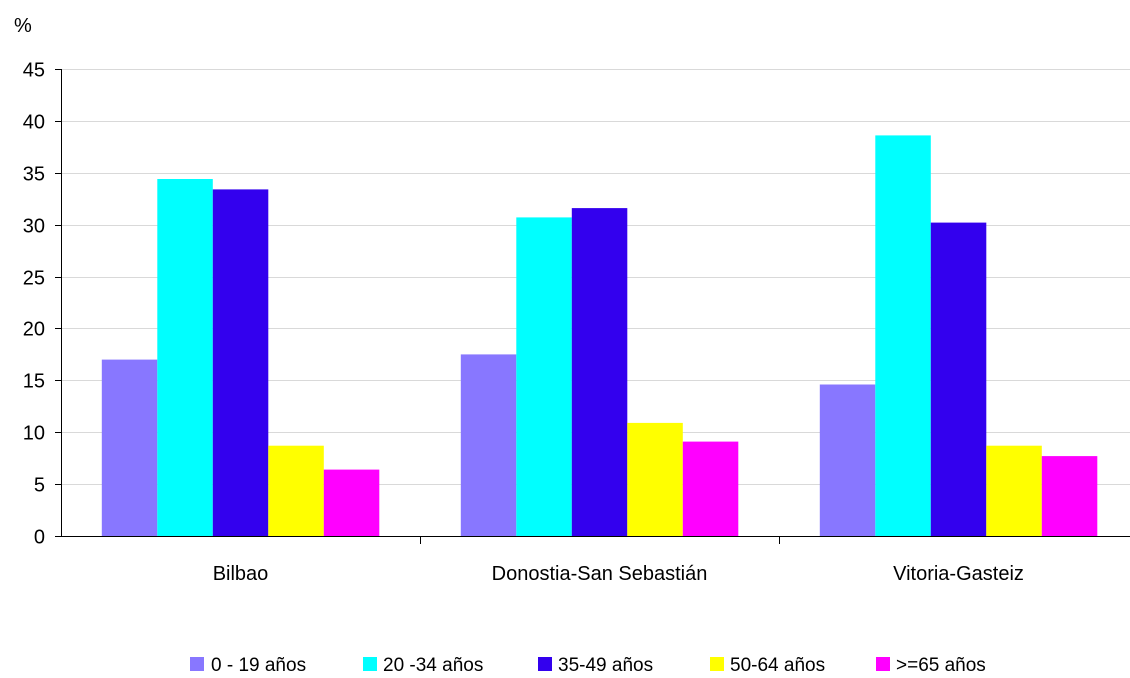 The image size is (1130, 678). I want to click on y-tick-label: 25, so click(34, 279).